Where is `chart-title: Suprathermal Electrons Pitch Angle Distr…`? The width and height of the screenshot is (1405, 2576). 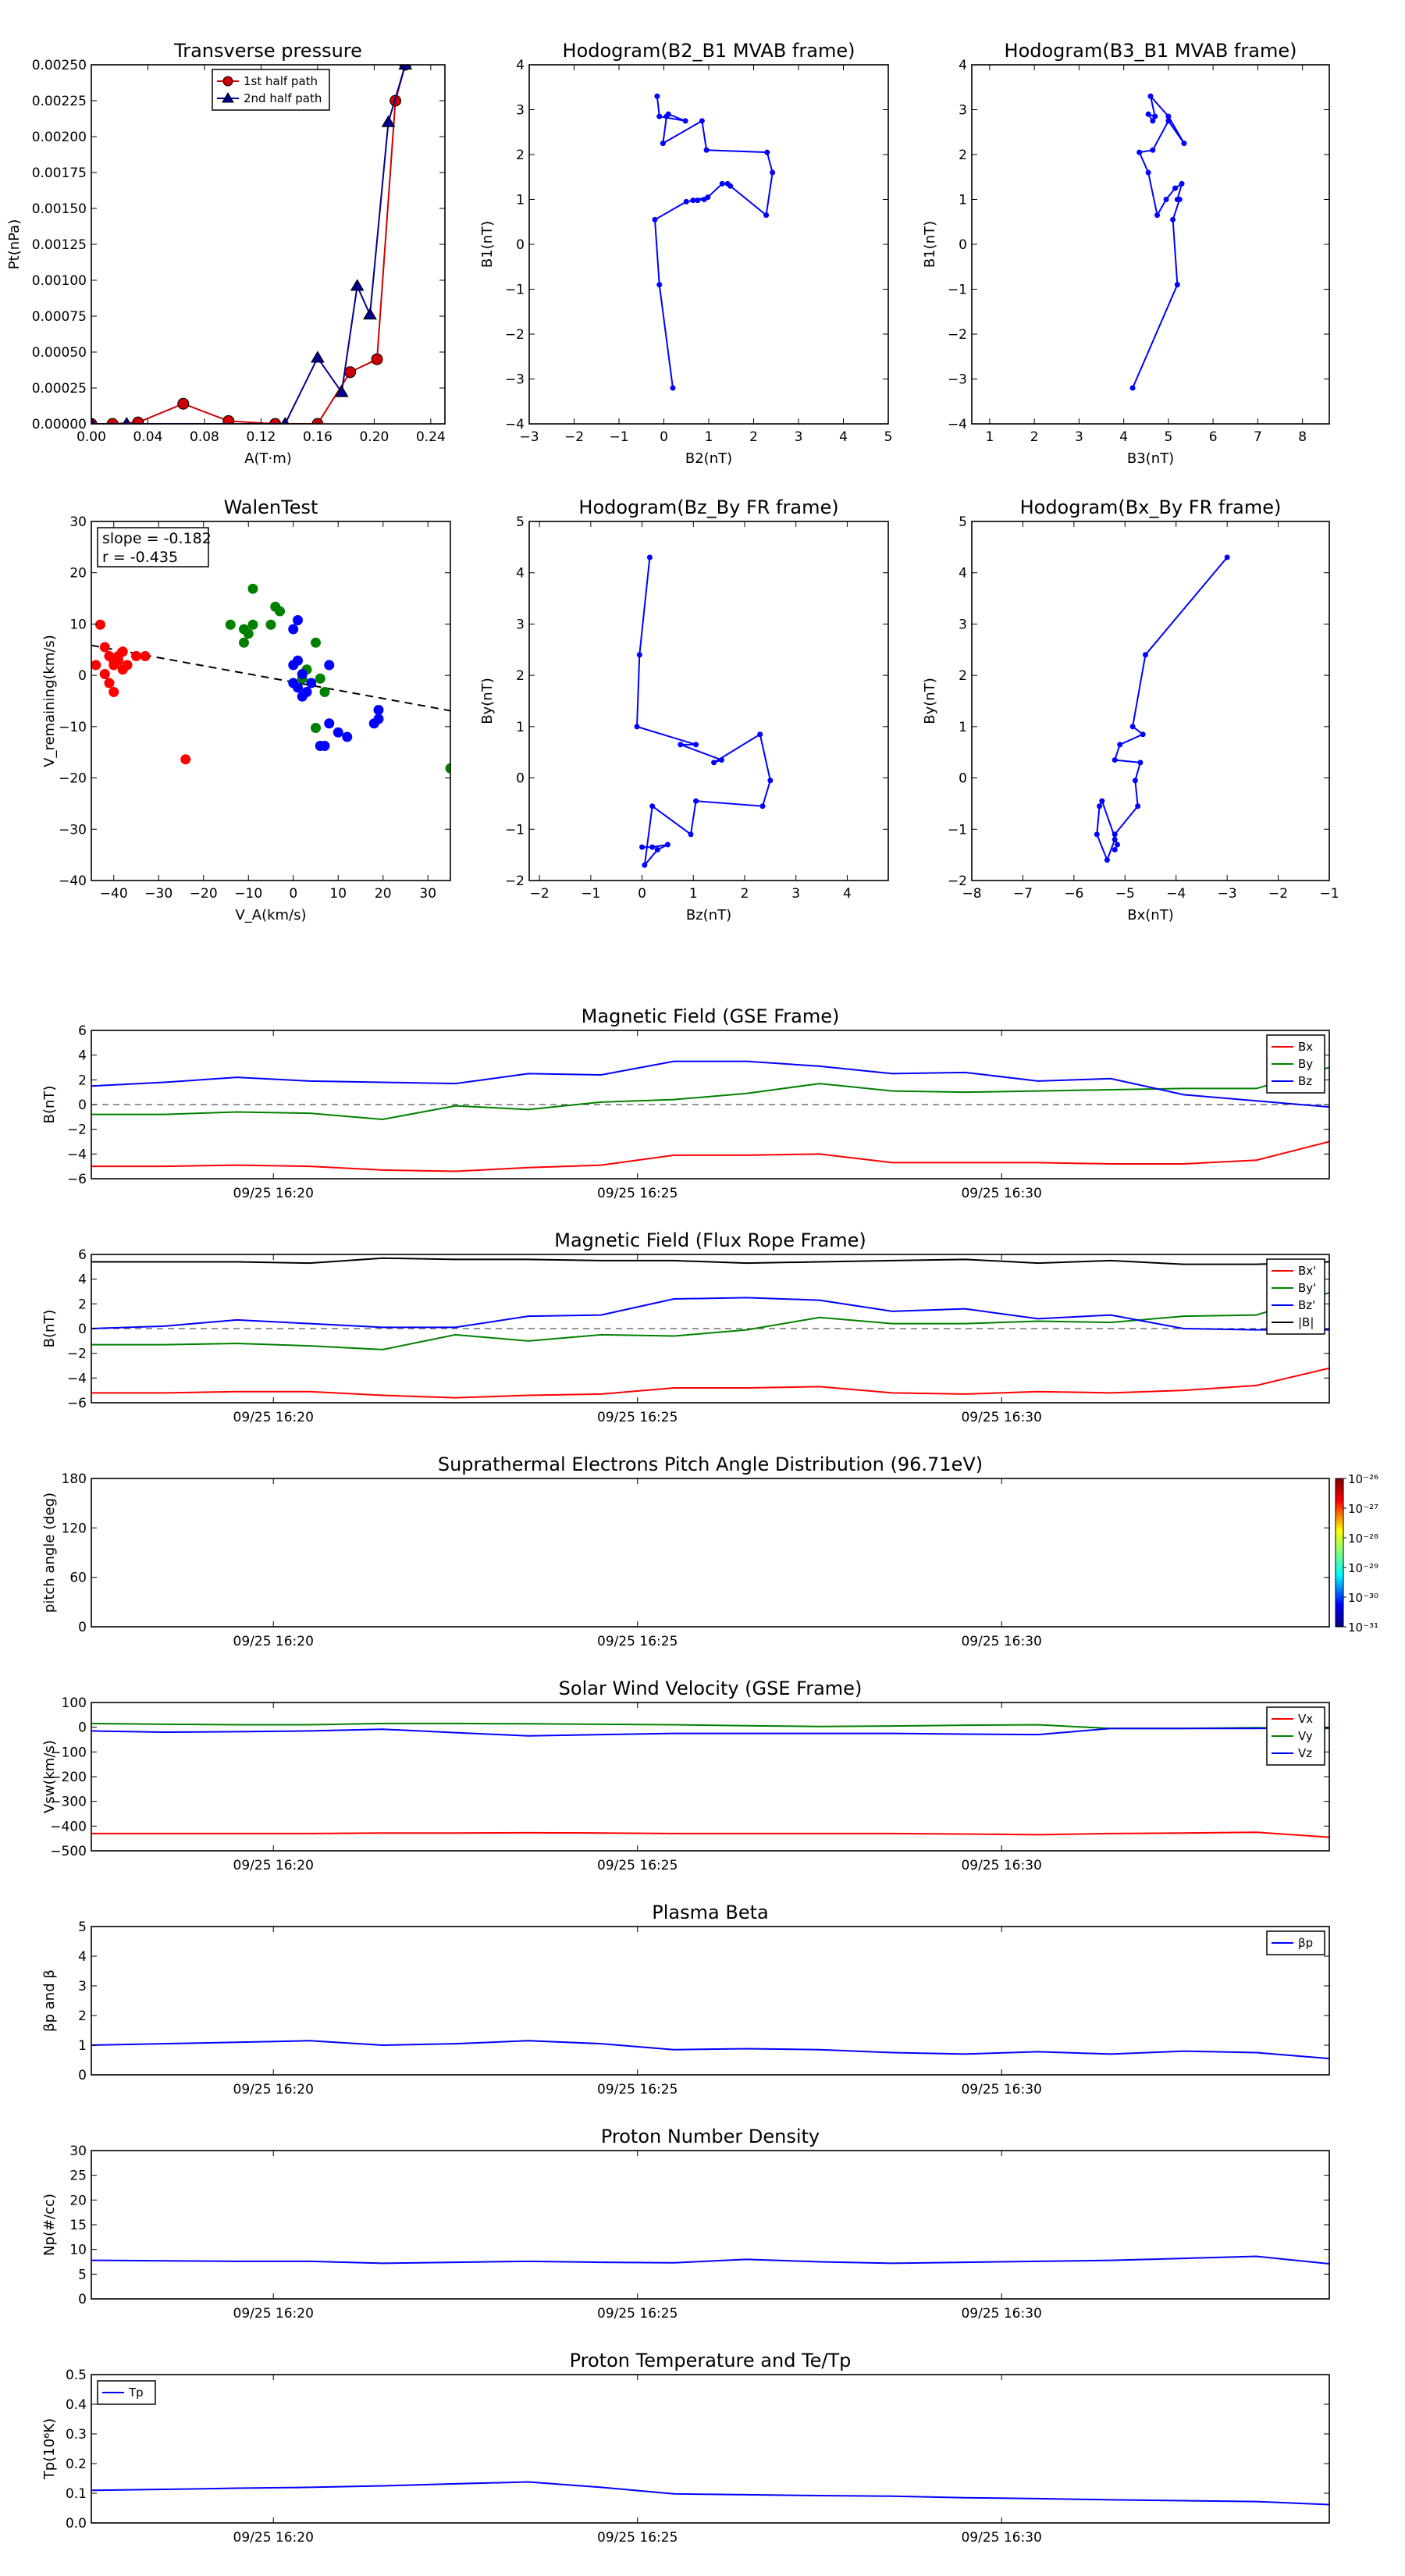
chart-title: Suprathermal Electrons Pitch Angle Distr… is located at coordinates (711, 1464).